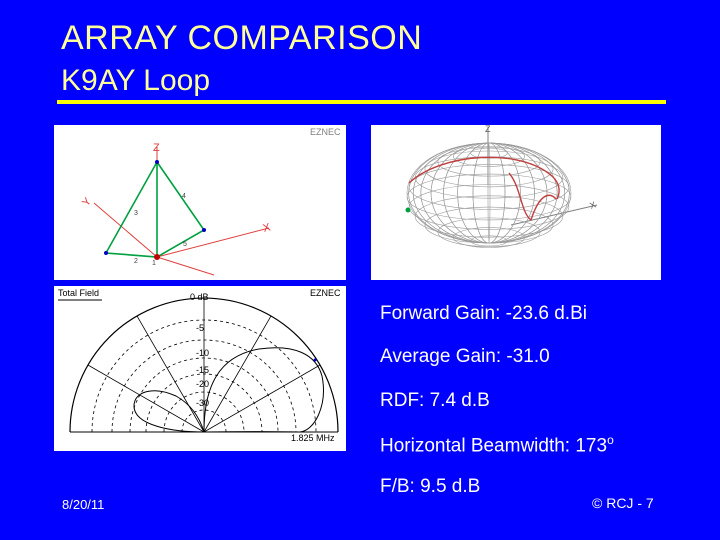 The width and height of the screenshot is (720, 540). What do you see at coordinates (83, 504) in the screenshot?
I see `slide-date: 8/20/11` at bounding box center [83, 504].